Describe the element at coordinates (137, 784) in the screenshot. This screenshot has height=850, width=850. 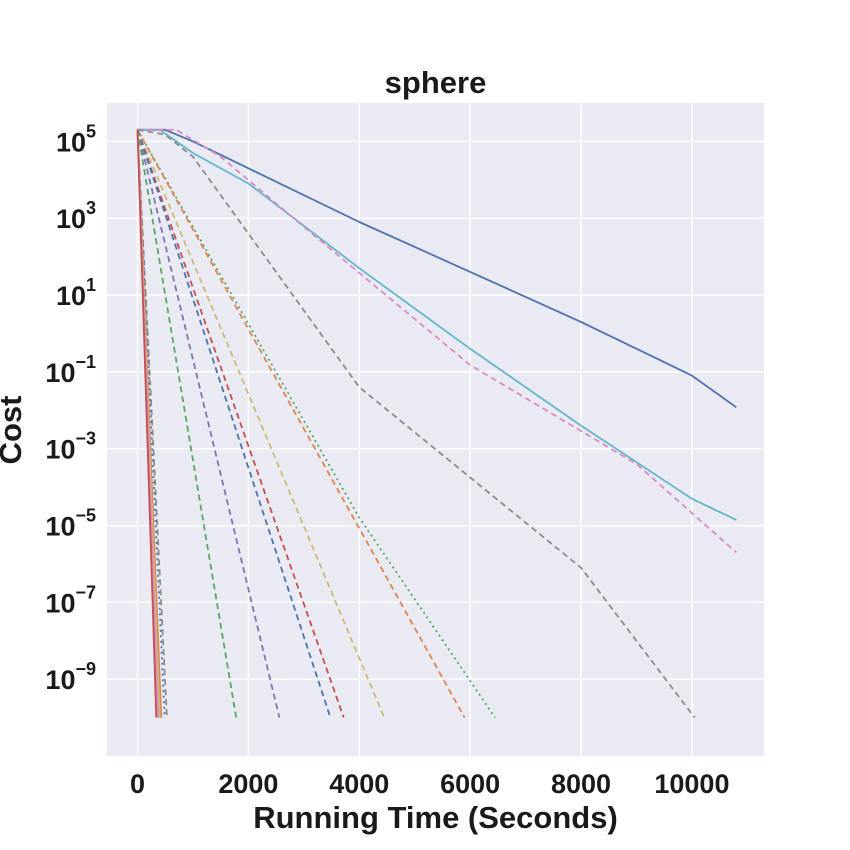
I see `x-tick-label: 0` at that location.